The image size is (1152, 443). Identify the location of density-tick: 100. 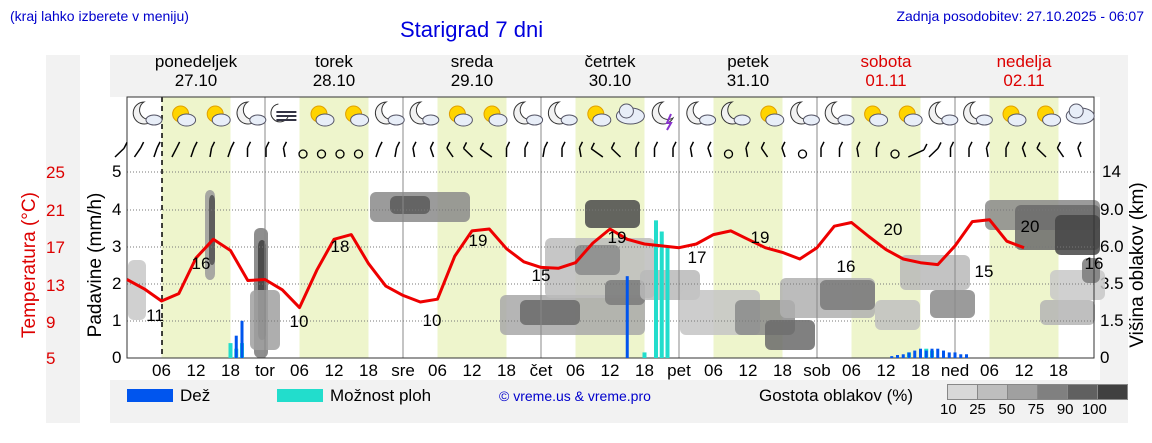
(1094, 409).